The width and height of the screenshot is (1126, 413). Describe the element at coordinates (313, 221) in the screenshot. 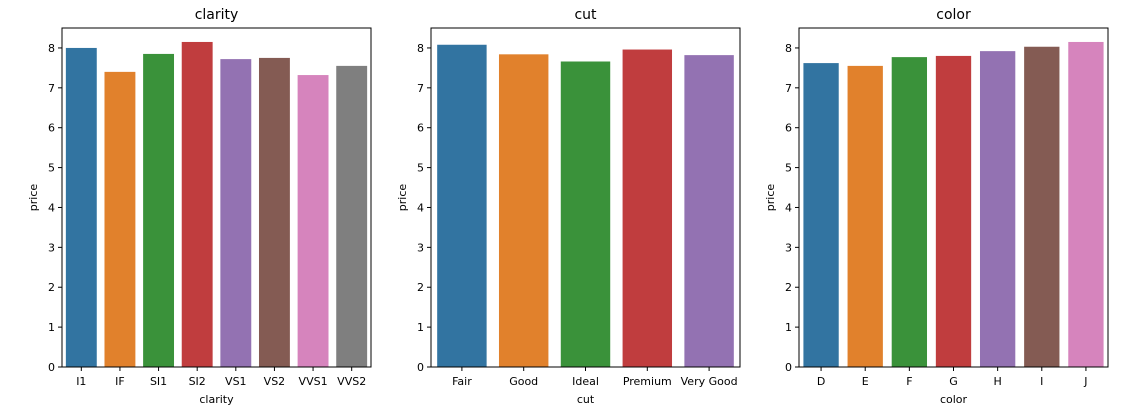

I see `bar-VVS1` at that location.